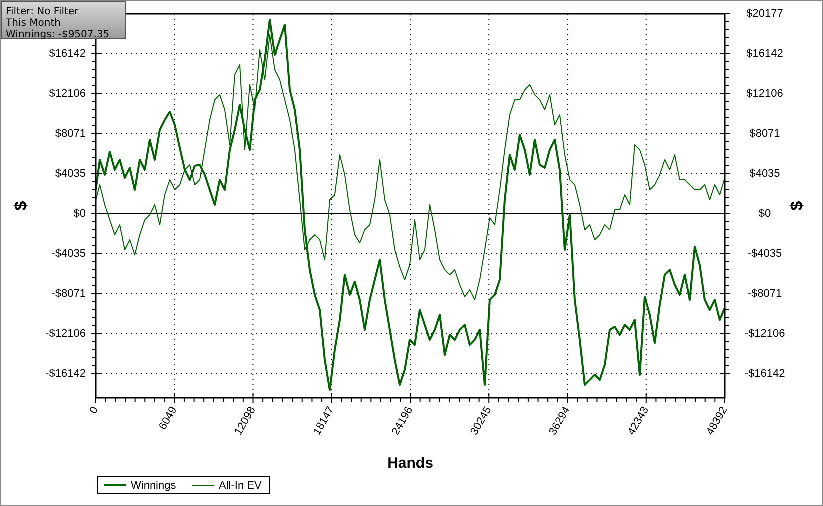 This screenshot has height=506, width=823. I want to click on legend-label: Winnings, so click(154, 486).